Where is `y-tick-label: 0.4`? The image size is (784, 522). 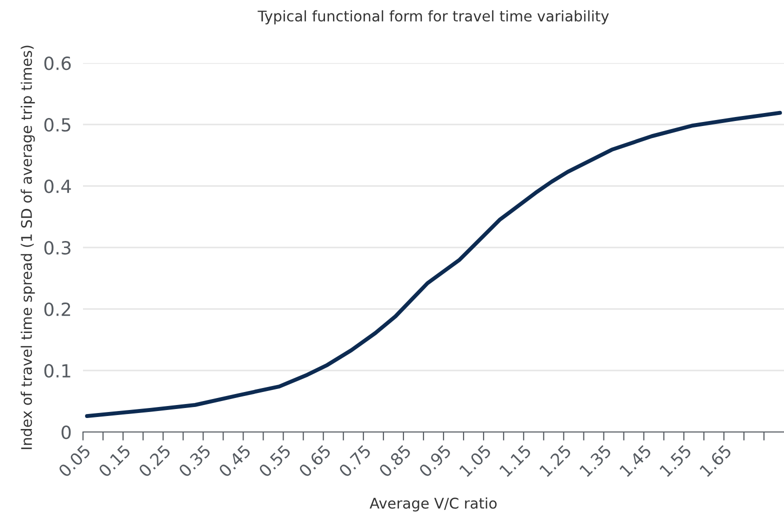
y-tick-label: 0.4 is located at coordinates (57, 186).